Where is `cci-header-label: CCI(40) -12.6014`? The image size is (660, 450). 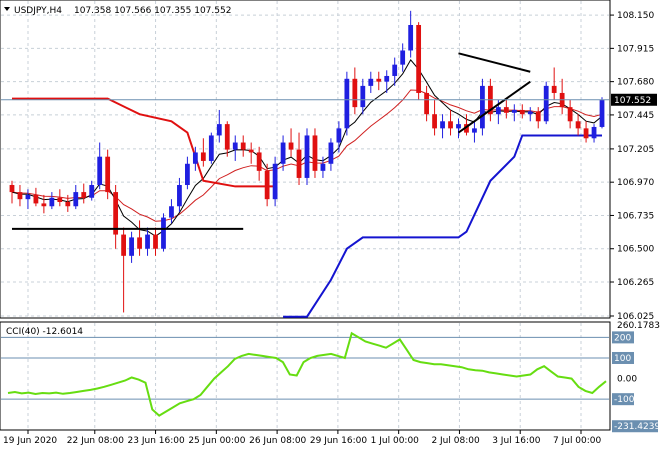 cci-header-label: CCI(40) -12.6014 is located at coordinates (44, 332).